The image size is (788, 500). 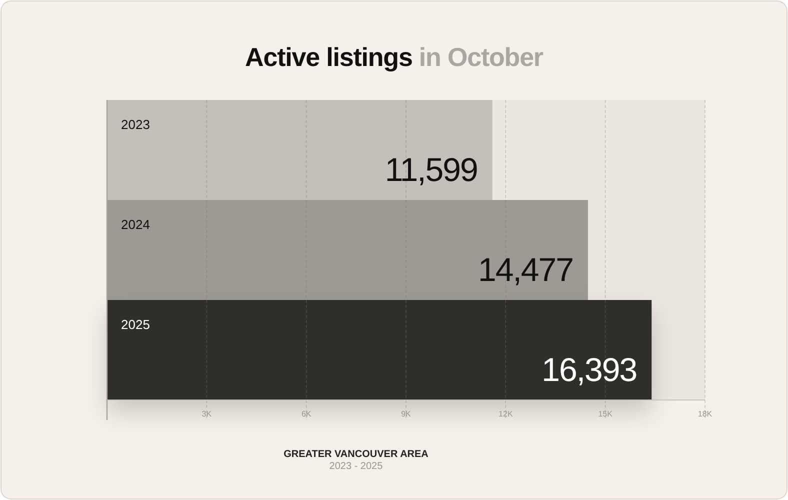 What do you see at coordinates (394, 57) in the screenshot?
I see `chart-title: Active listings in October` at bounding box center [394, 57].